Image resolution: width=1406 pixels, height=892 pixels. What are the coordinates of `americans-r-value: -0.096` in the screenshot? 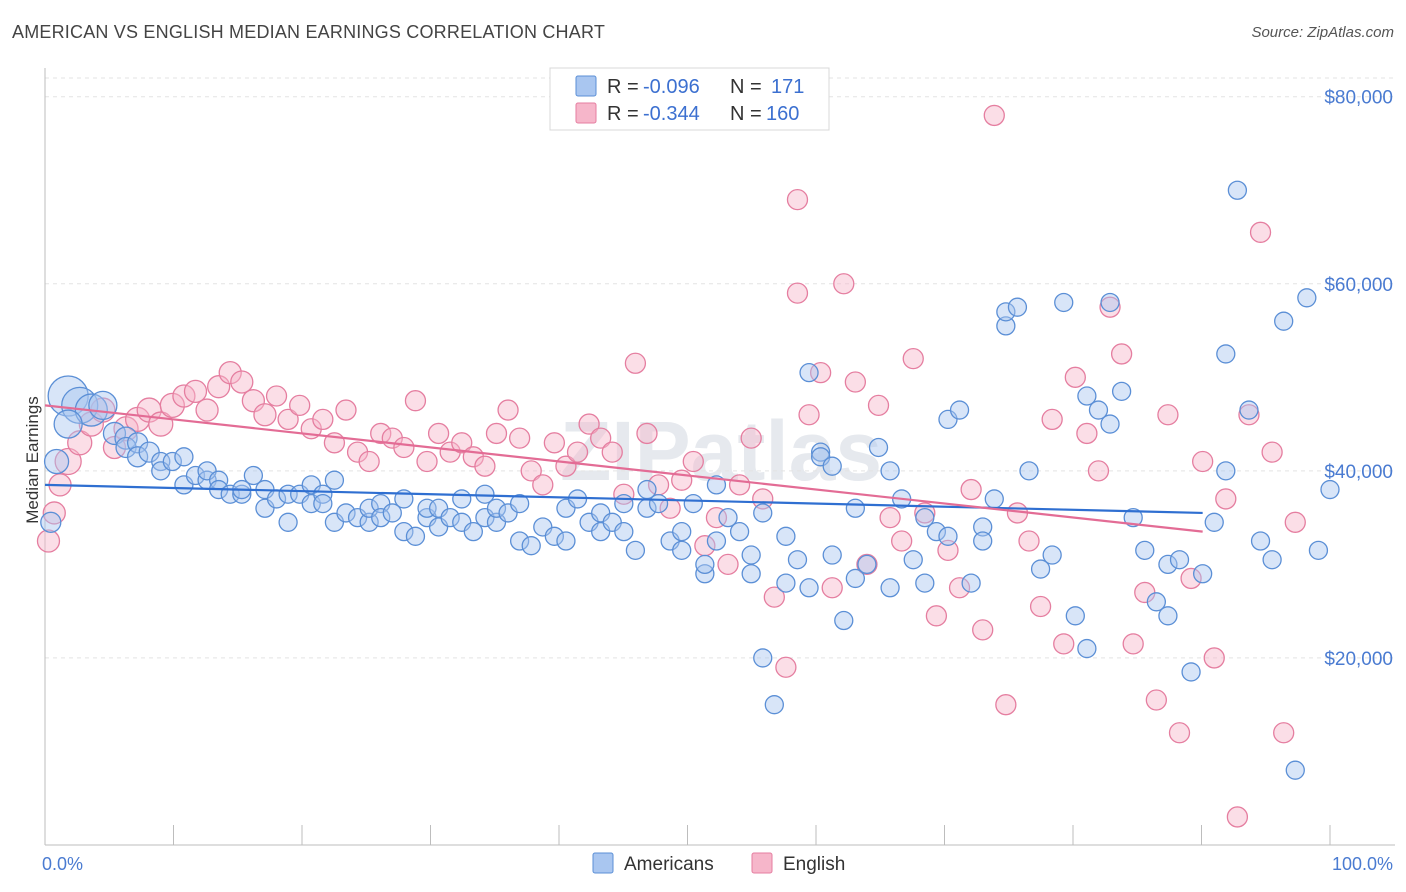 It's located at (671, 87).